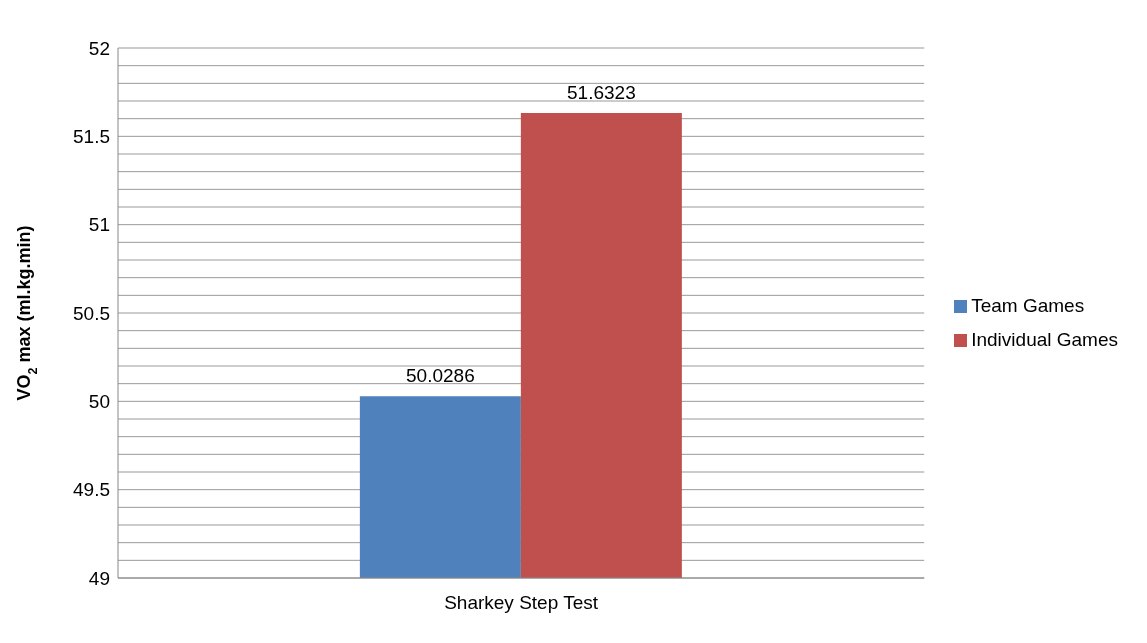 This screenshot has width=1147, height=643. Describe the element at coordinates (99, 48) in the screenshot. I see `y-tick-label: 52` at that location.